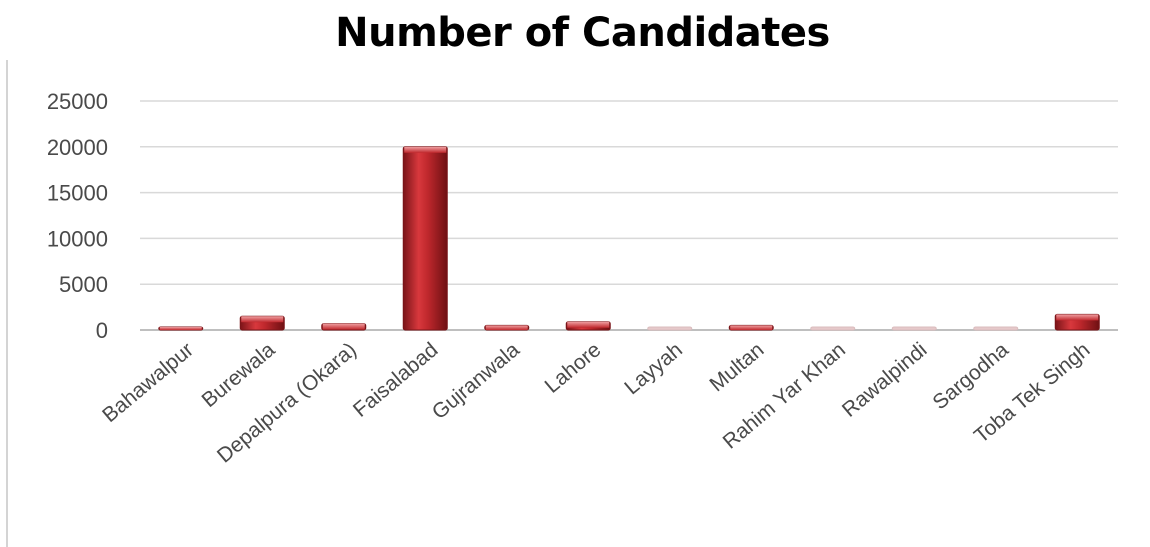 The height and width of the screenshot is (547, 1150). What do you see at coordinates (77, 216) in the screenshot?
I see `y-axis-tick-labels: 0 5000 10000 15000 20000 25000` at bounding box center [77, 216].